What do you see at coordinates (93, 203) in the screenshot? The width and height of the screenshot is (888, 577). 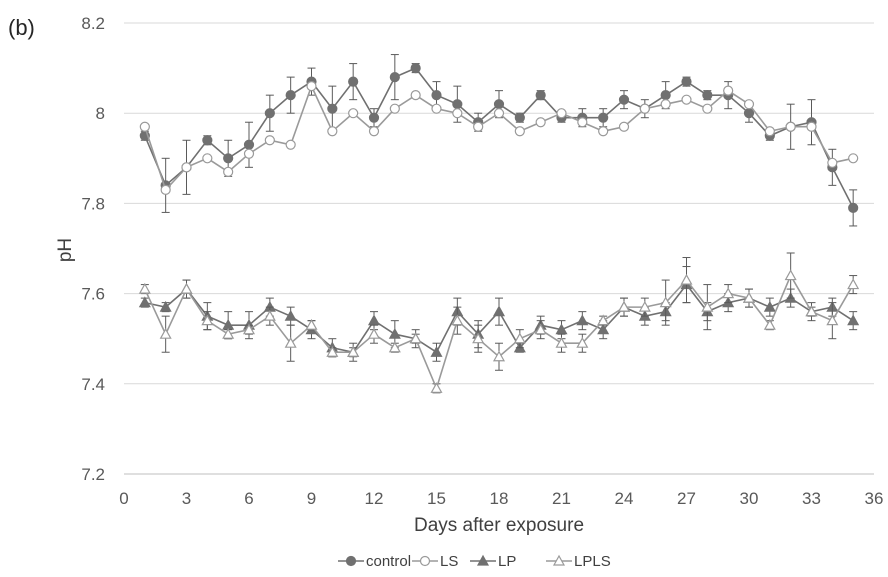 I see `y-tick-label: 7.8` at bounding box center [93, 203].